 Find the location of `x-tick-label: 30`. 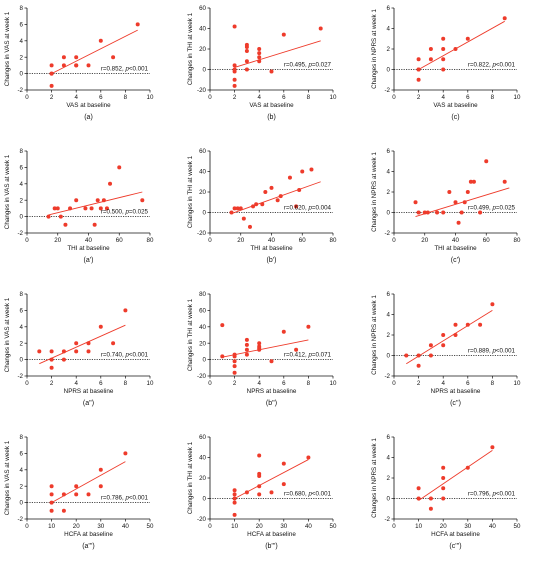

x-tick-label: 30 is located at coordinates (100, 526).